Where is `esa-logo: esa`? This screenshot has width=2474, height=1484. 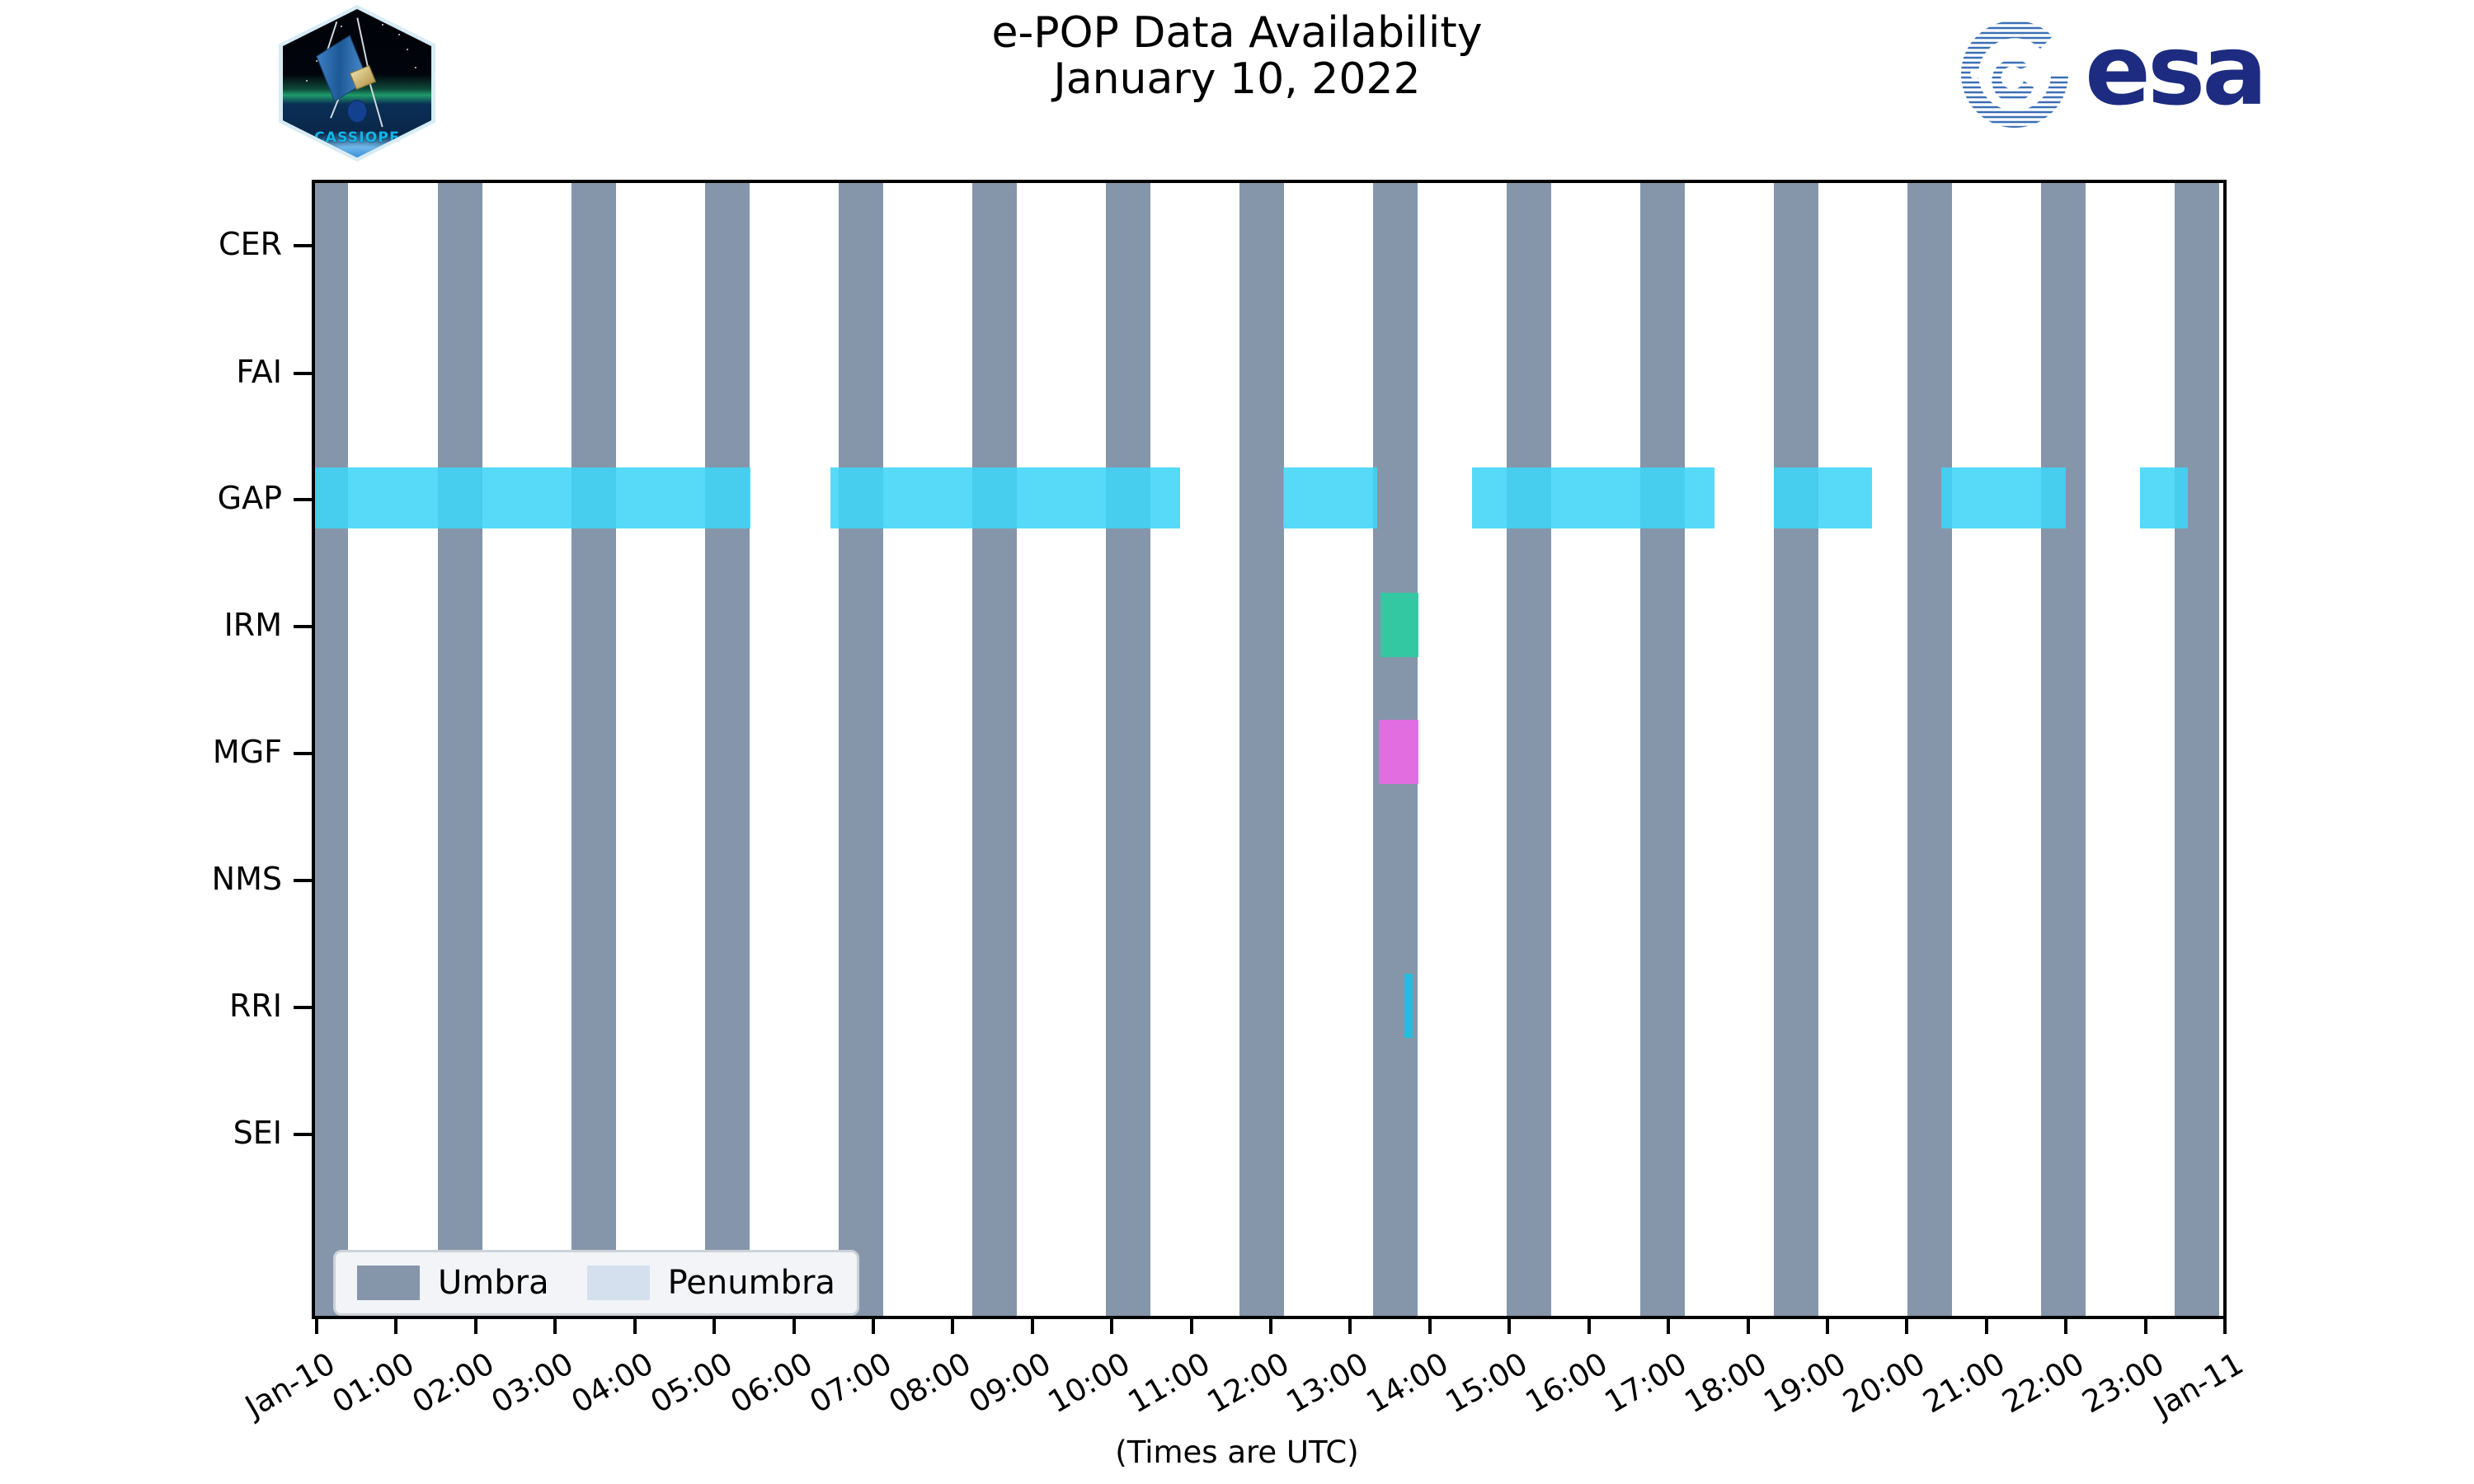
esa-logo: esa is located at coordinates (2134, 74).